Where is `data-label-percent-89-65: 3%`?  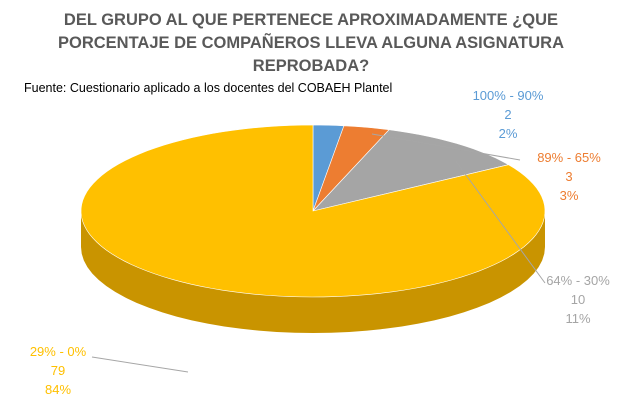
data-label-percent-89-65: 3% is located at coordinates (569, 195).